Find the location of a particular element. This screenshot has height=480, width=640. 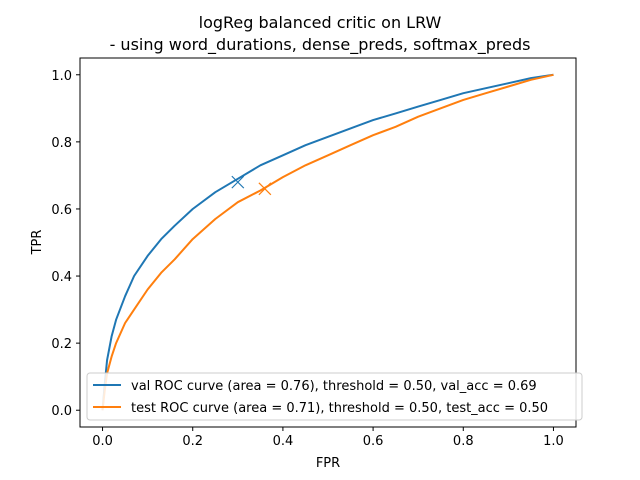

y-tick-label: 0.6 is located at coordinates (61, 210).